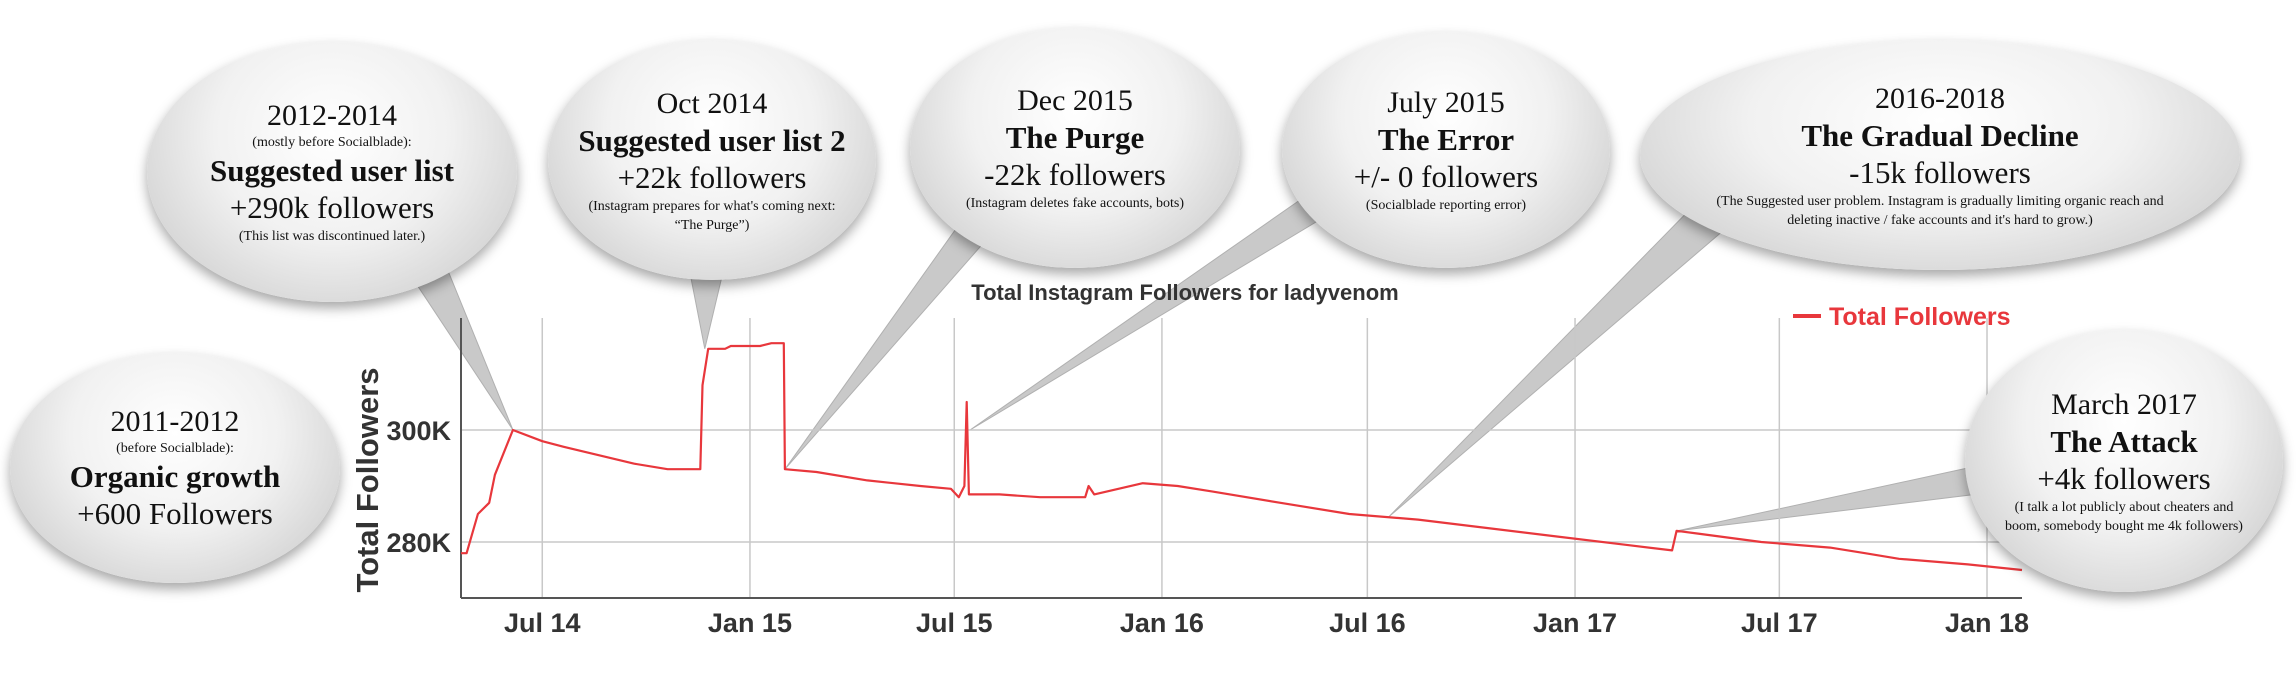  What do you see at coordinates (332, 236) in the screenshot?
I see `annotation-note: (This list was discontinued later.)` at bounding box center [332, 236].